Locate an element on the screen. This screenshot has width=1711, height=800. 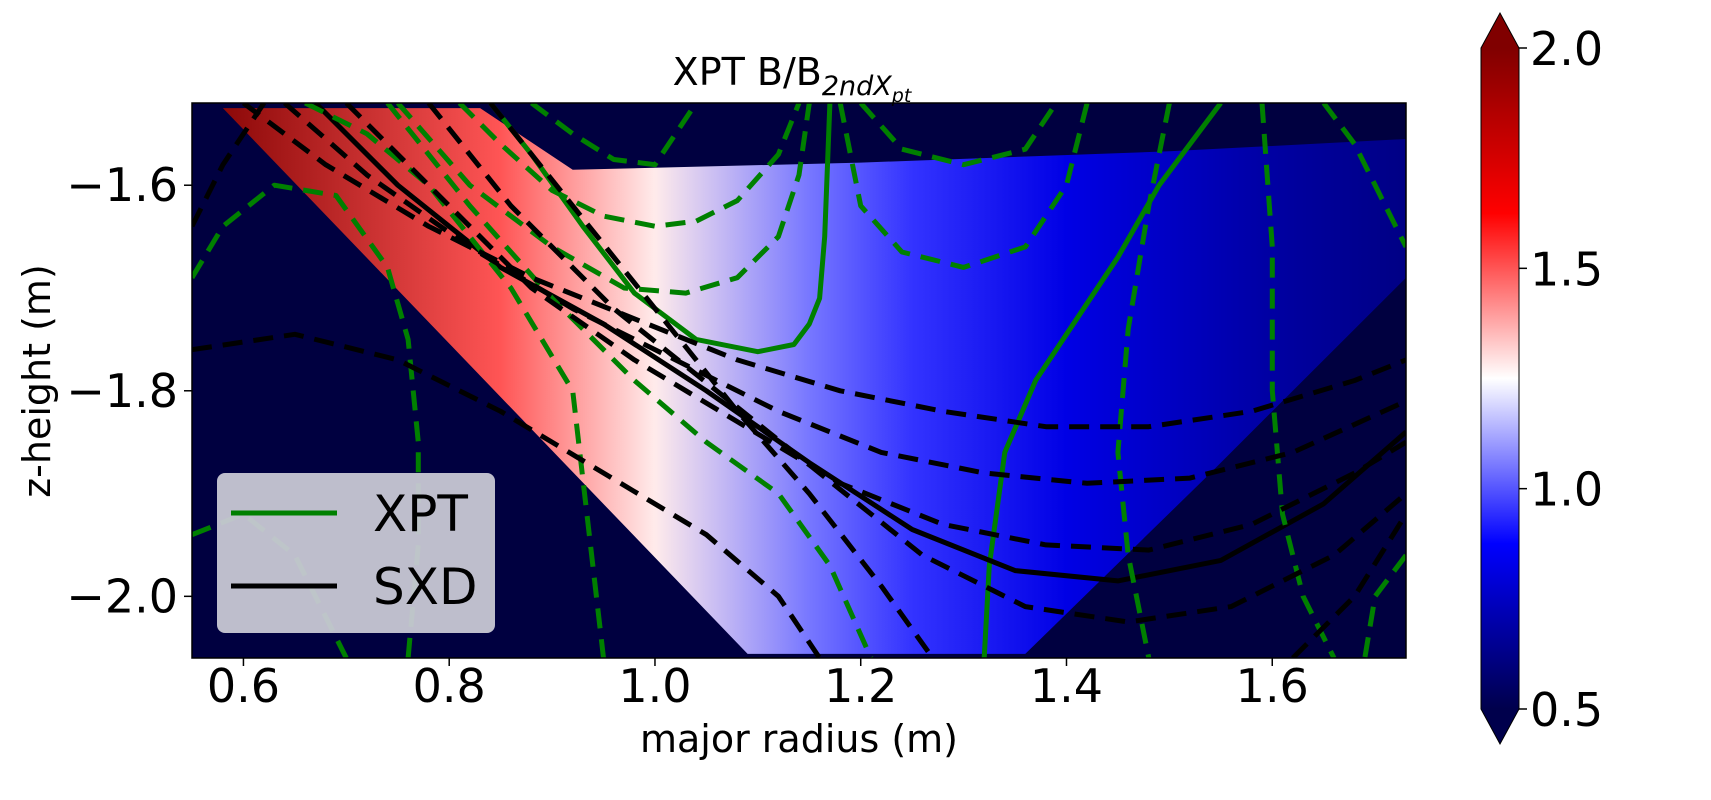
legend: XPT SXD is located at coordinates (356, 553).